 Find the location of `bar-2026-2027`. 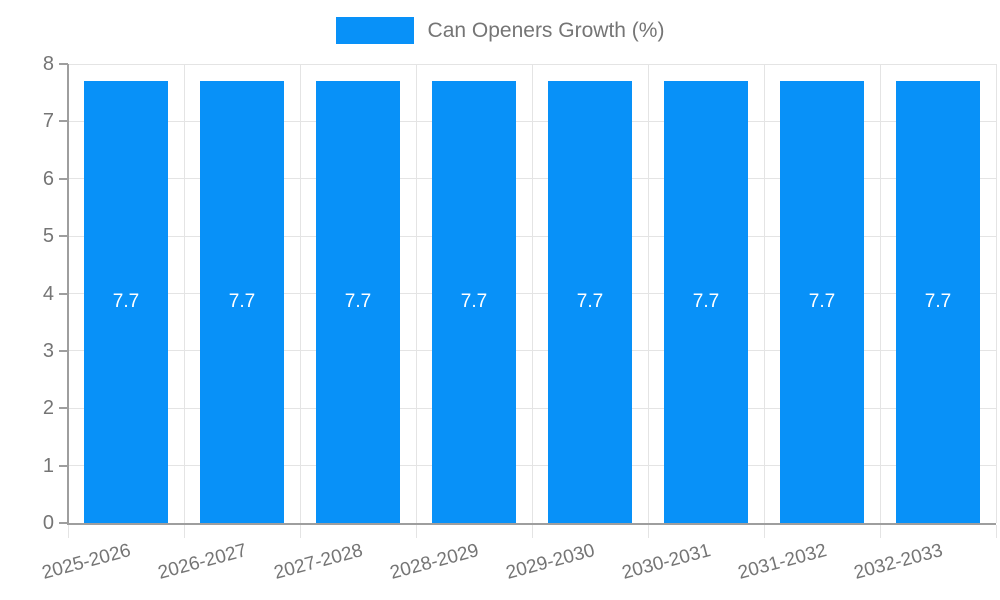

bar-2026-2027 is located at coordinates (242, 302).